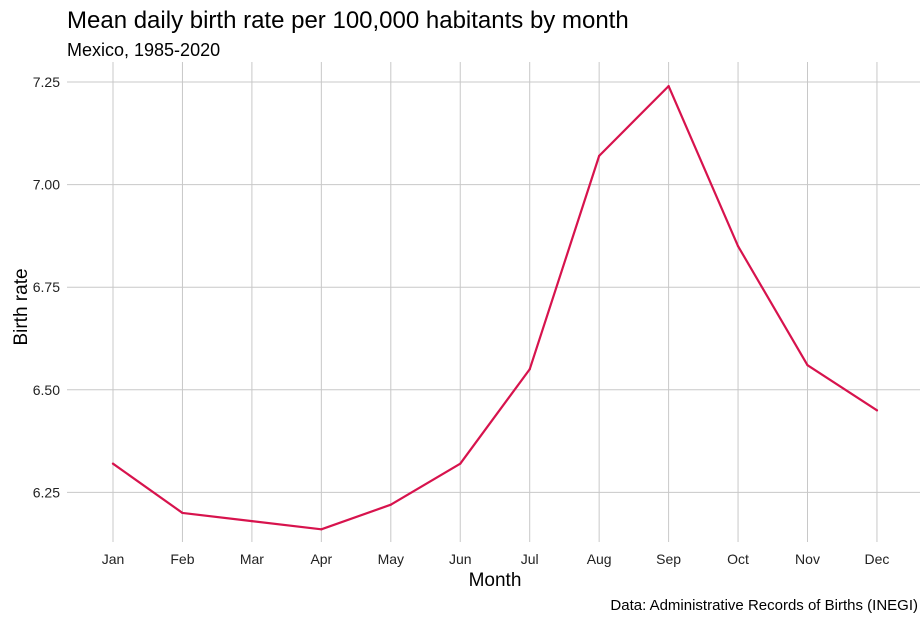  I want to click on x-tick-label: Dec, so click(876, 559).